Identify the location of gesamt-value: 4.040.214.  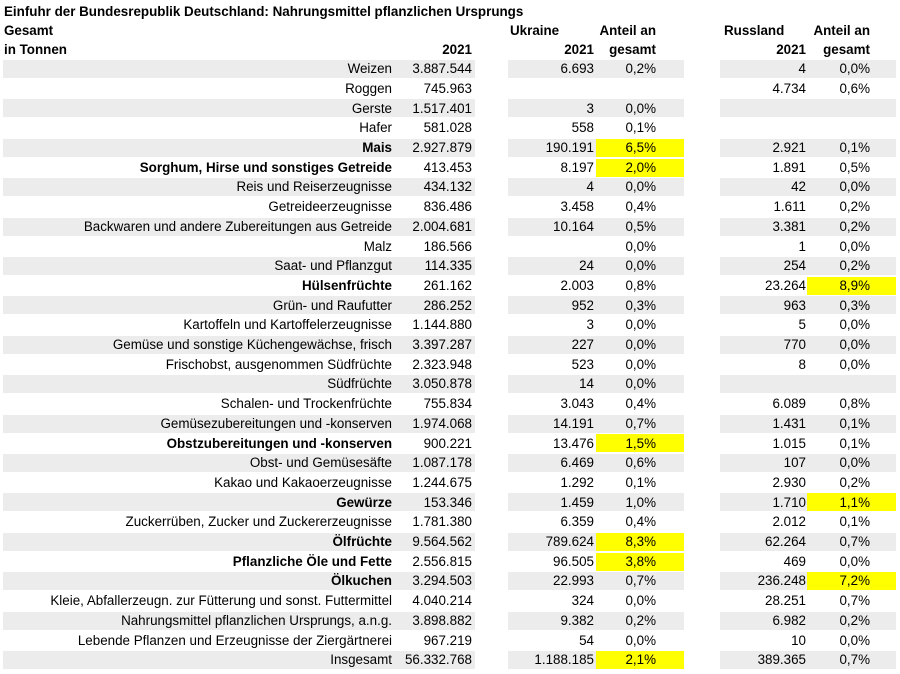
(442, 601).